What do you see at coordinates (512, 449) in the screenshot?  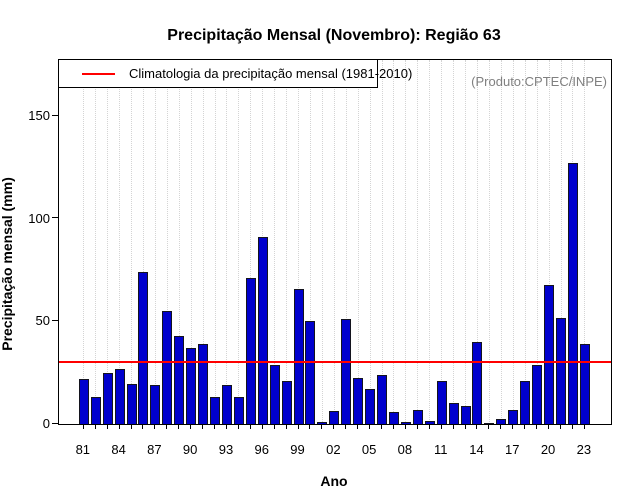 I see `x-tick-label-17: 17` at bounding box center [512, 449].